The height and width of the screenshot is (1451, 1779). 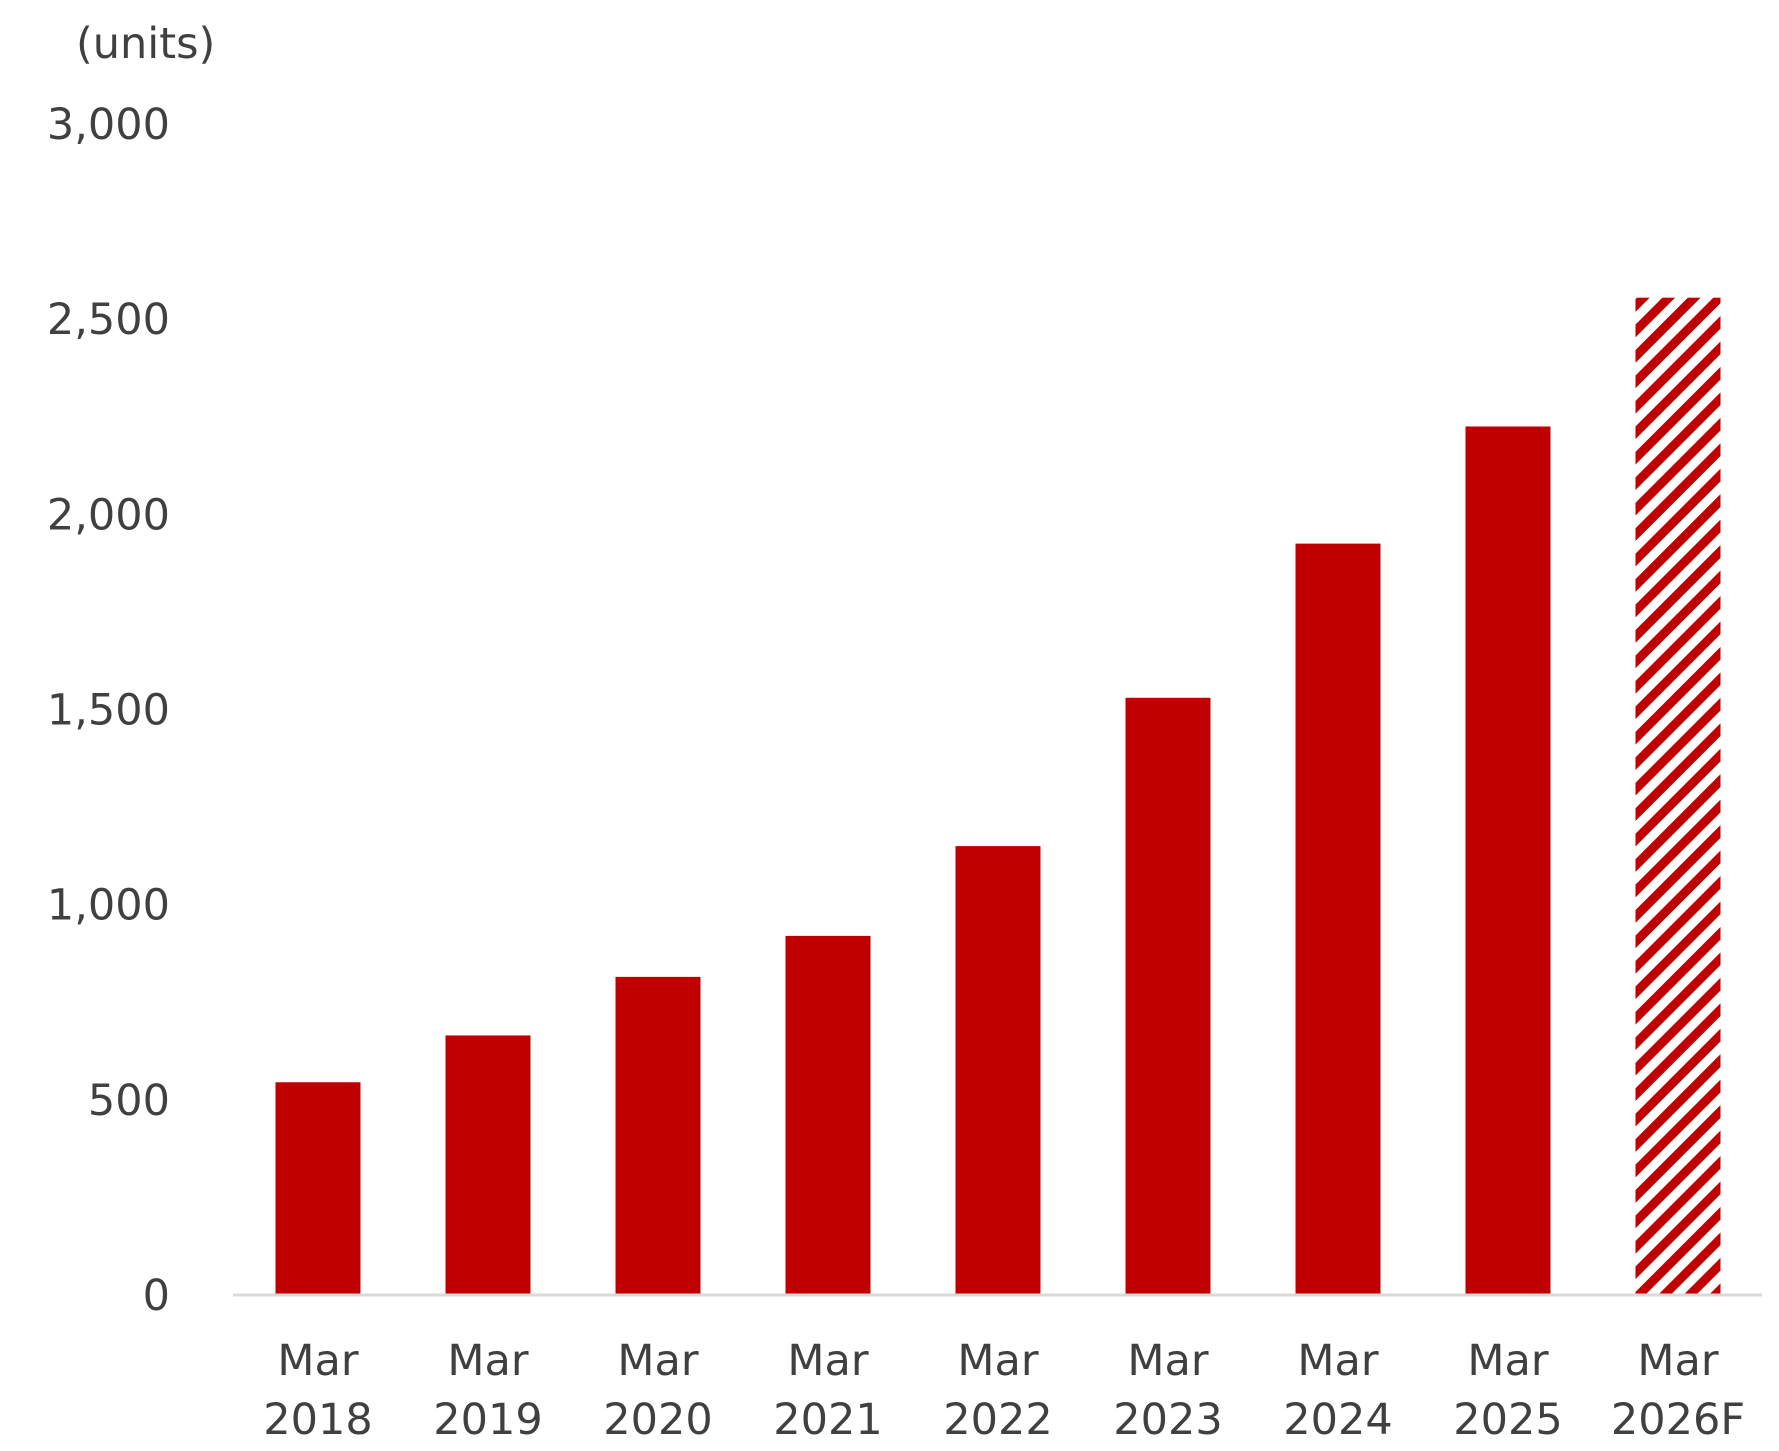 What do you see at coordinates (145, 44) in the screenshot?
I see `unit-label: (units)` at bounding box center [145, 44].